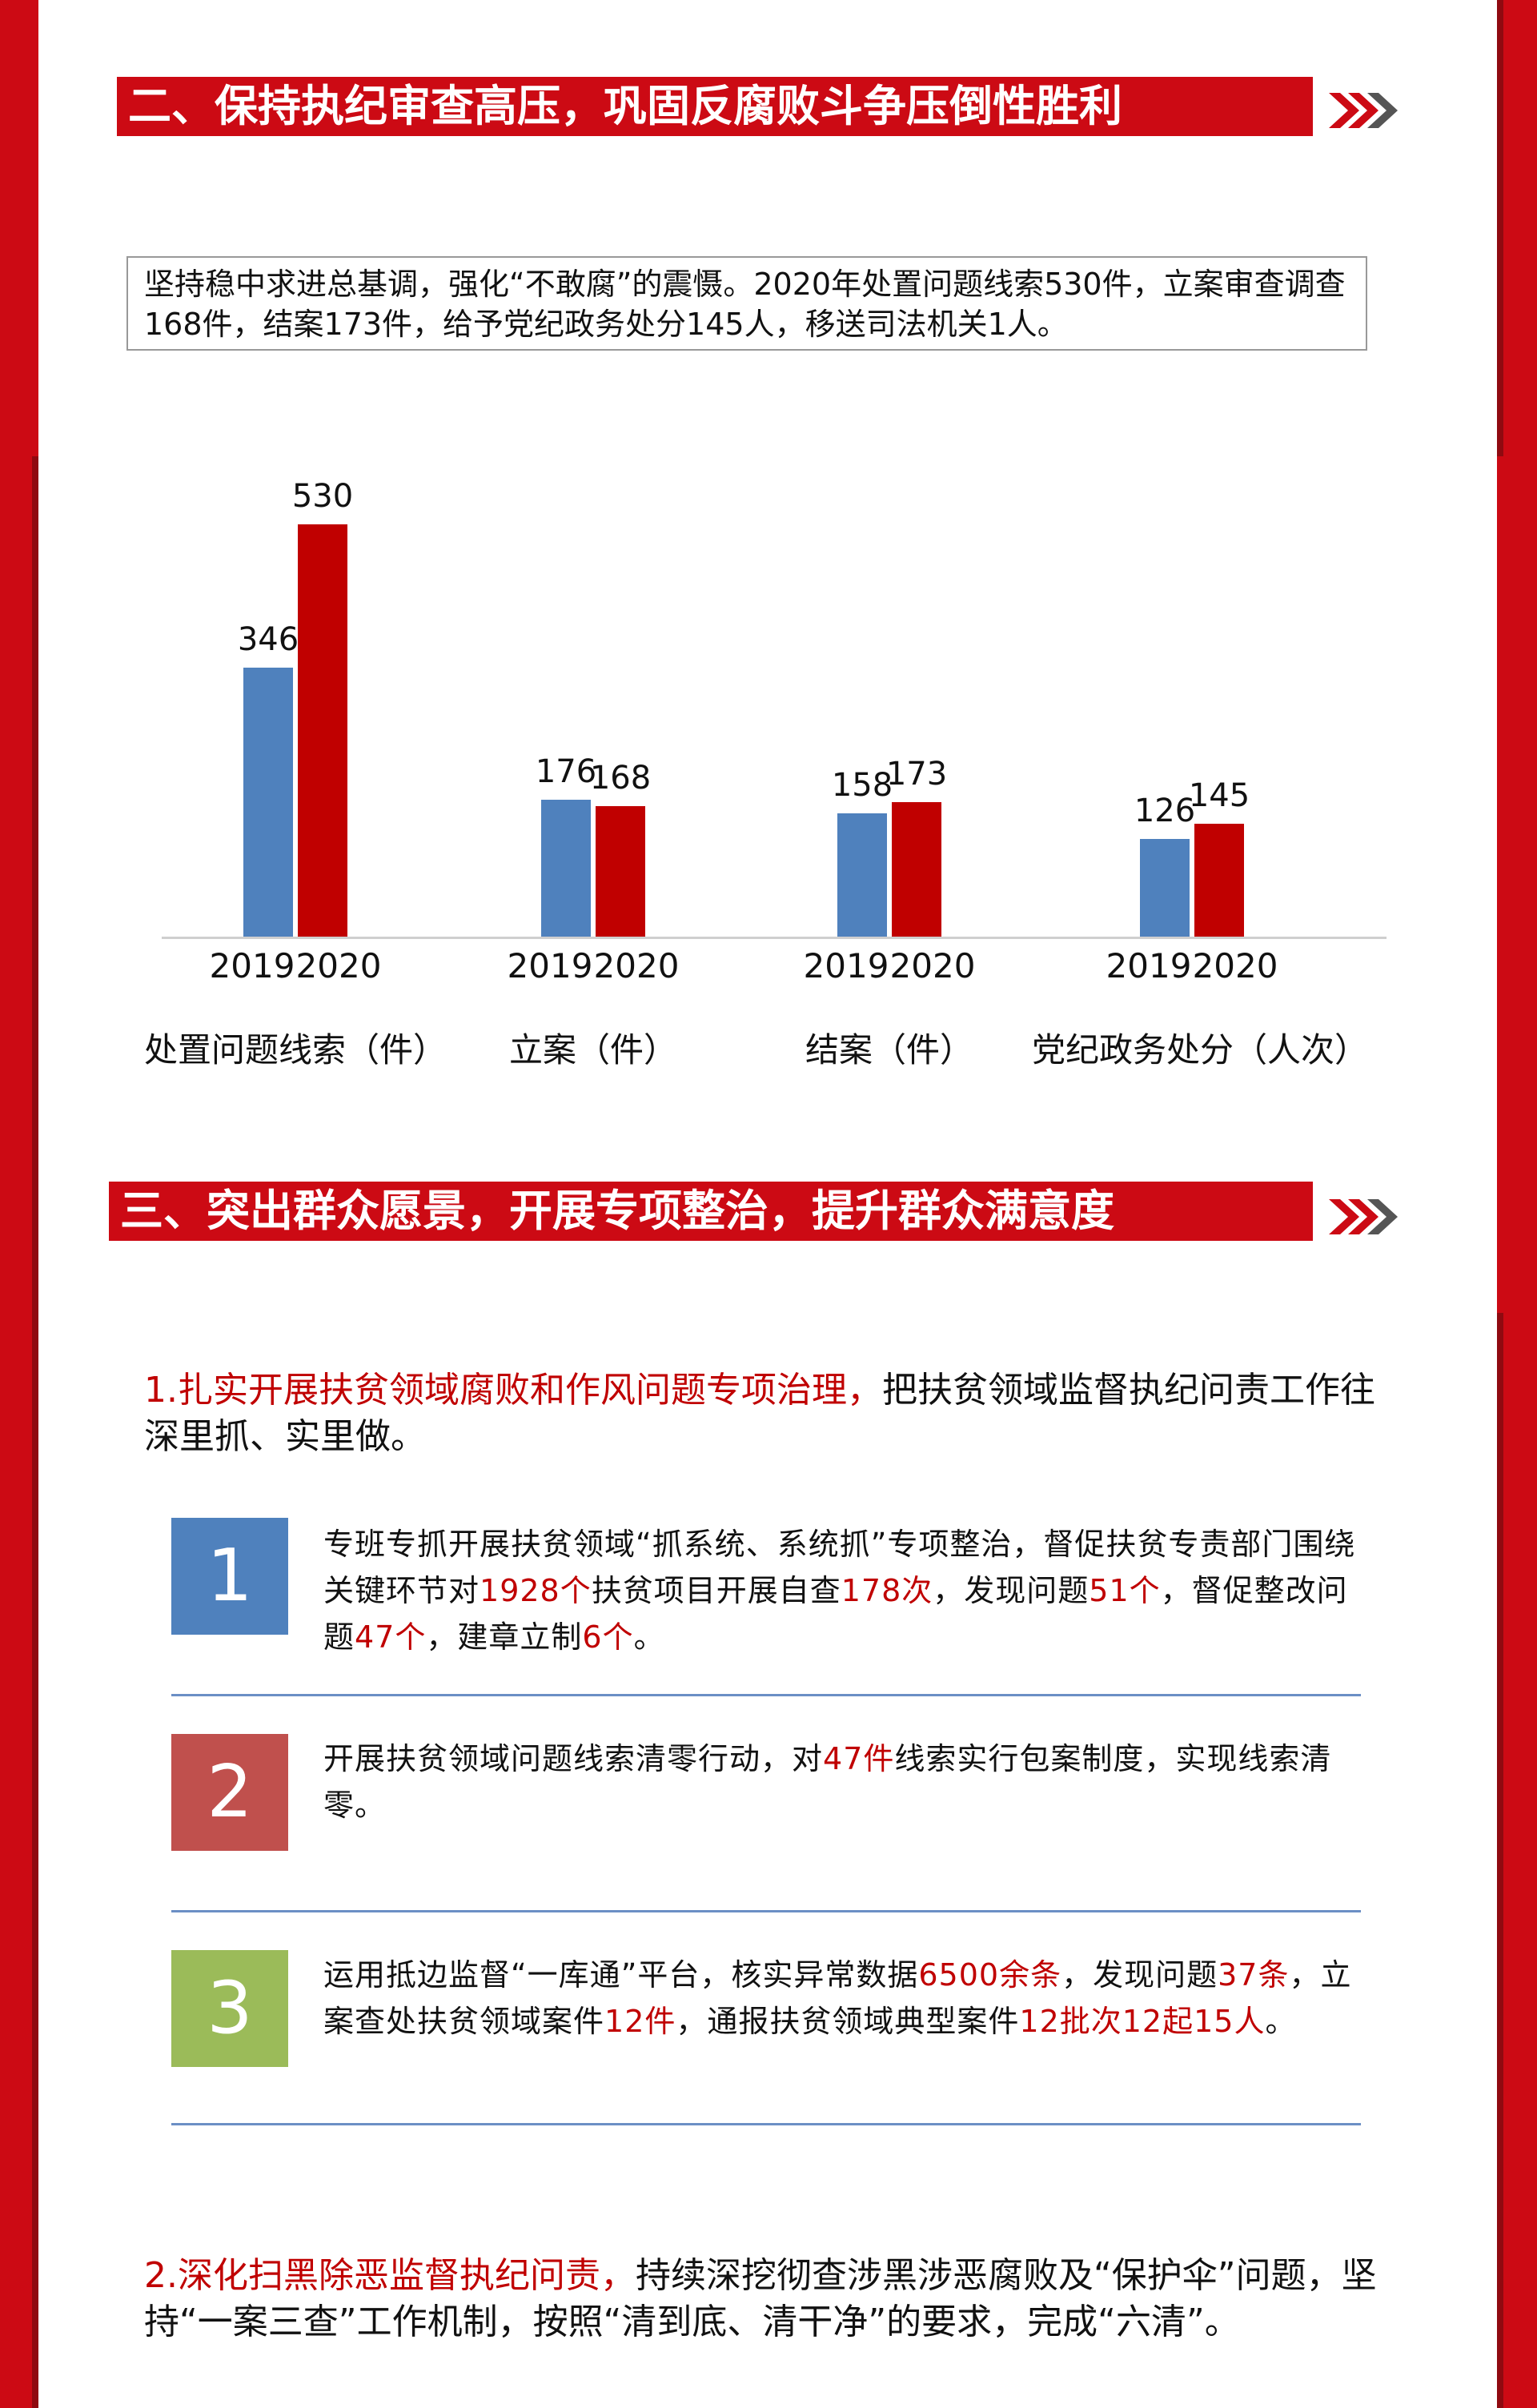 The image size is (1537, 2408). What do you see at coordinates (1219, 796) in the screenshot?
I see `data-label: 145` at bounding box center [1219, 796].